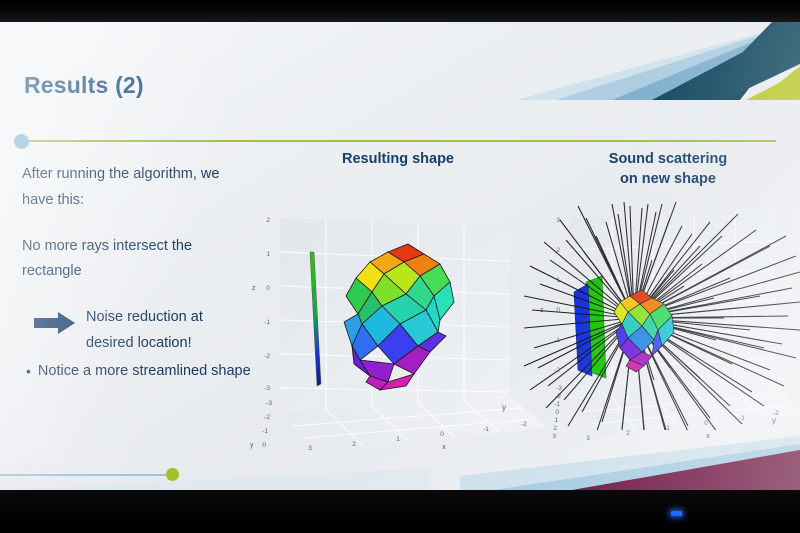 This screenshot has width=800, height=533. What do you see at coordinates (650, 61) in the screenshot?
I see `decoration-top-right` at bounding box center [650, 61].